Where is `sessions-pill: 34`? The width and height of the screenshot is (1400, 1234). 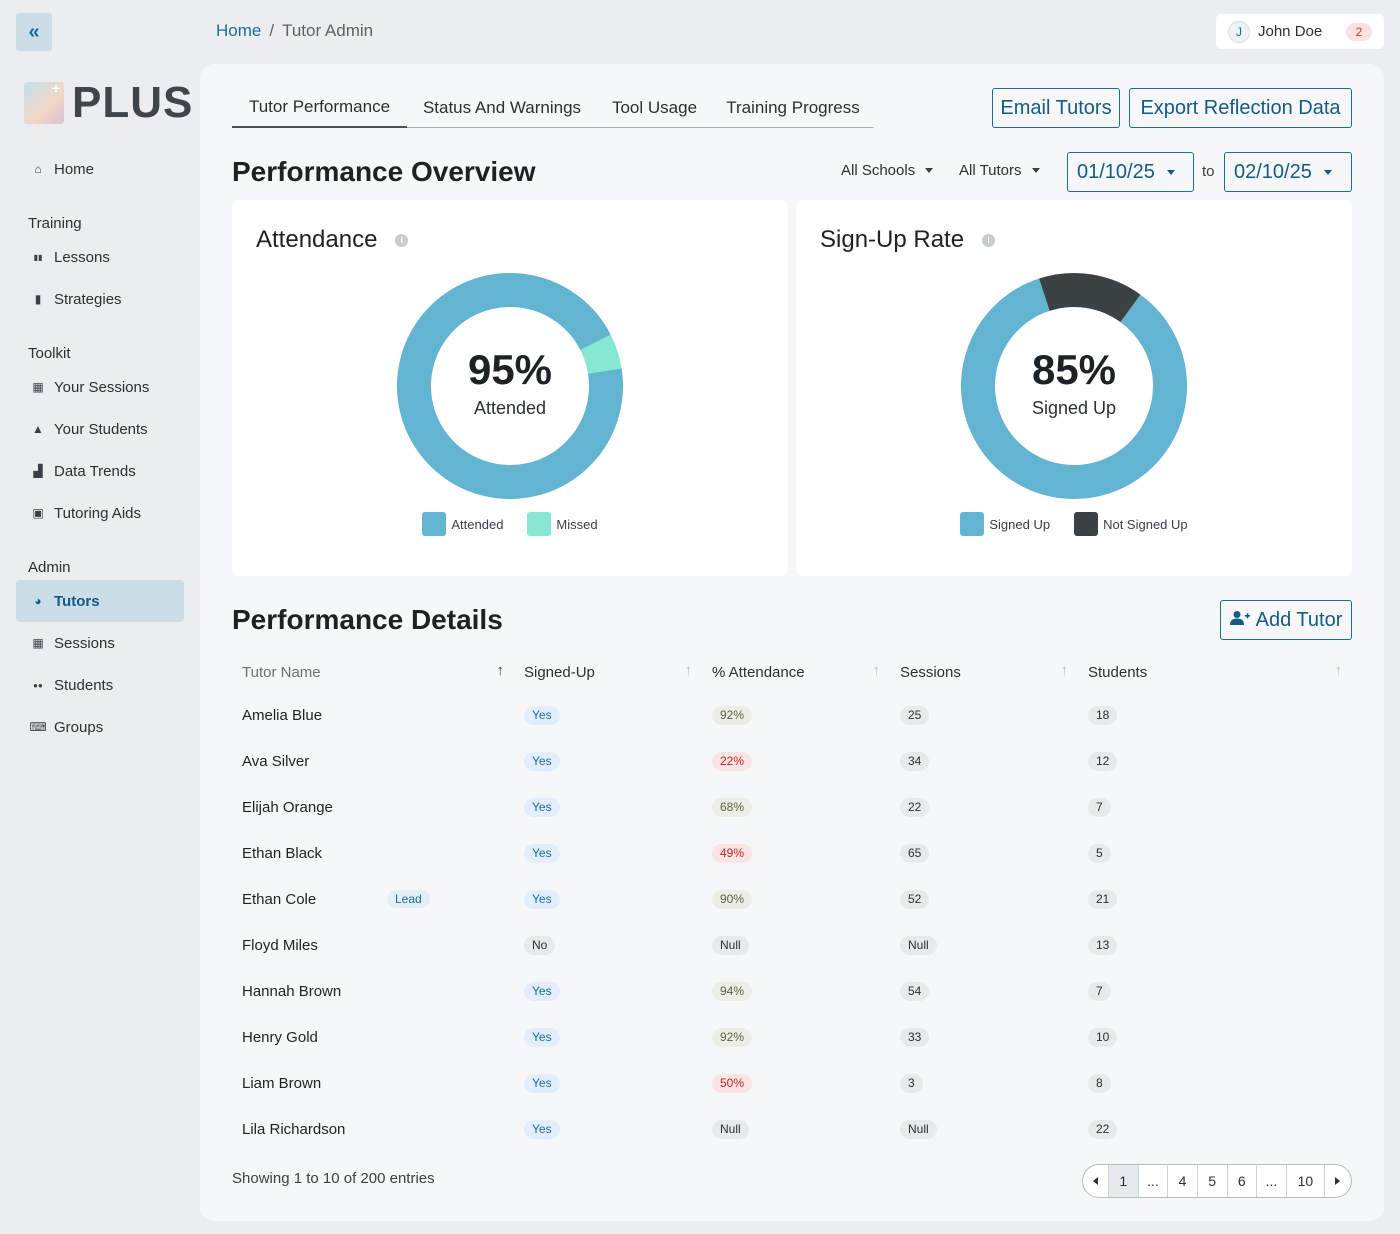 sessions-pill: 34 is located at coordinates (915, 761).